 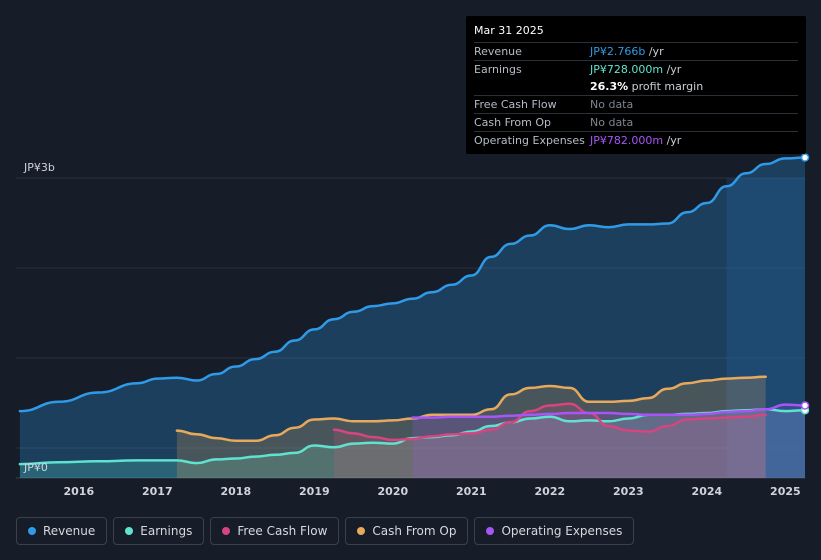 I want to click on legend-item-operating-expenses: Operating Expenses, so click(x=554, y=531).